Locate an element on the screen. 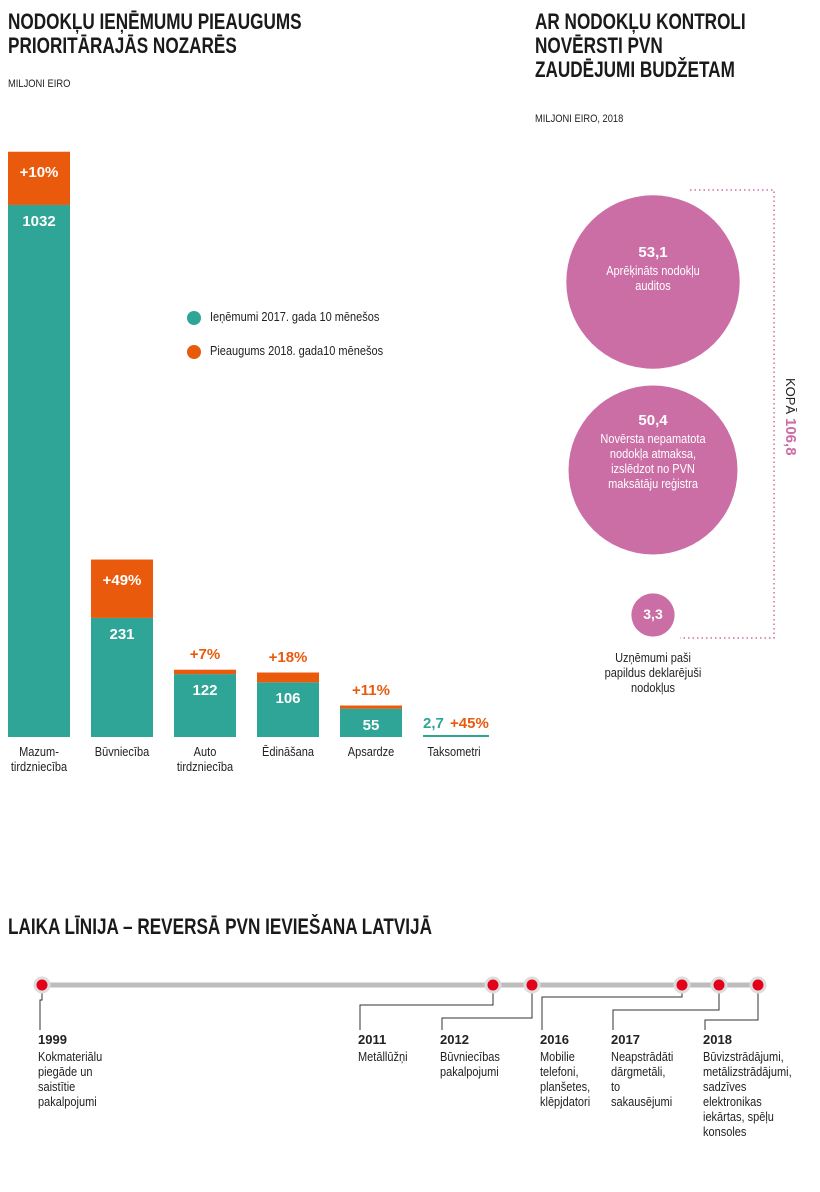 The image size is (820, 1192). legend-label: Pieaugums 2018. gada10 mēnešos is located at coordinates (297, 351).